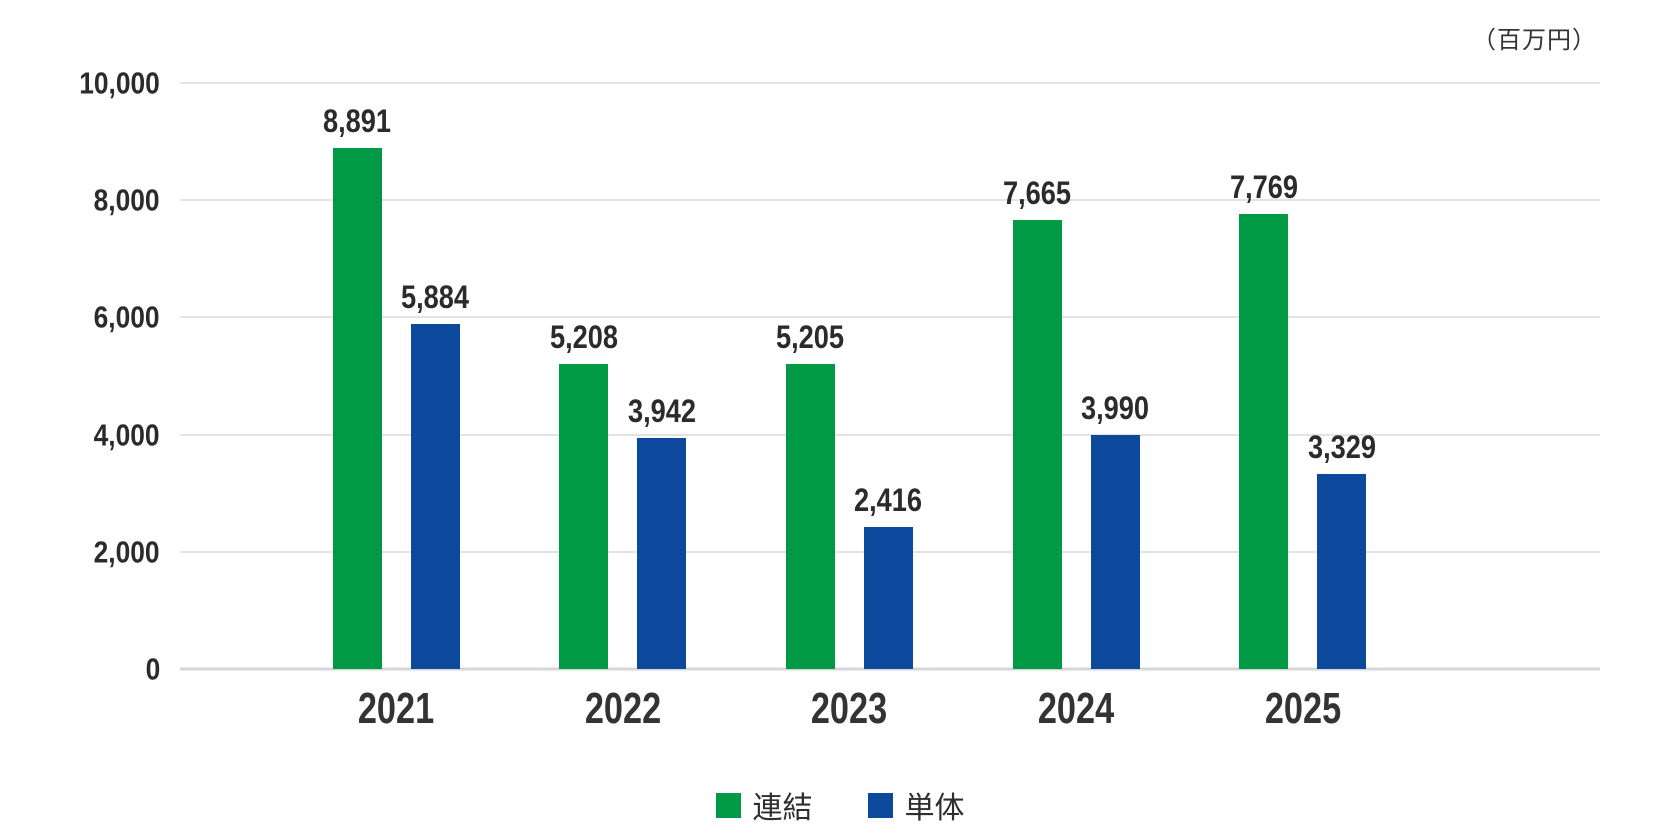  What do you see at coordinates (728, 805) in the screenshot?
I see `legend-swatch-consolidated` at bounding box center [728, 805].